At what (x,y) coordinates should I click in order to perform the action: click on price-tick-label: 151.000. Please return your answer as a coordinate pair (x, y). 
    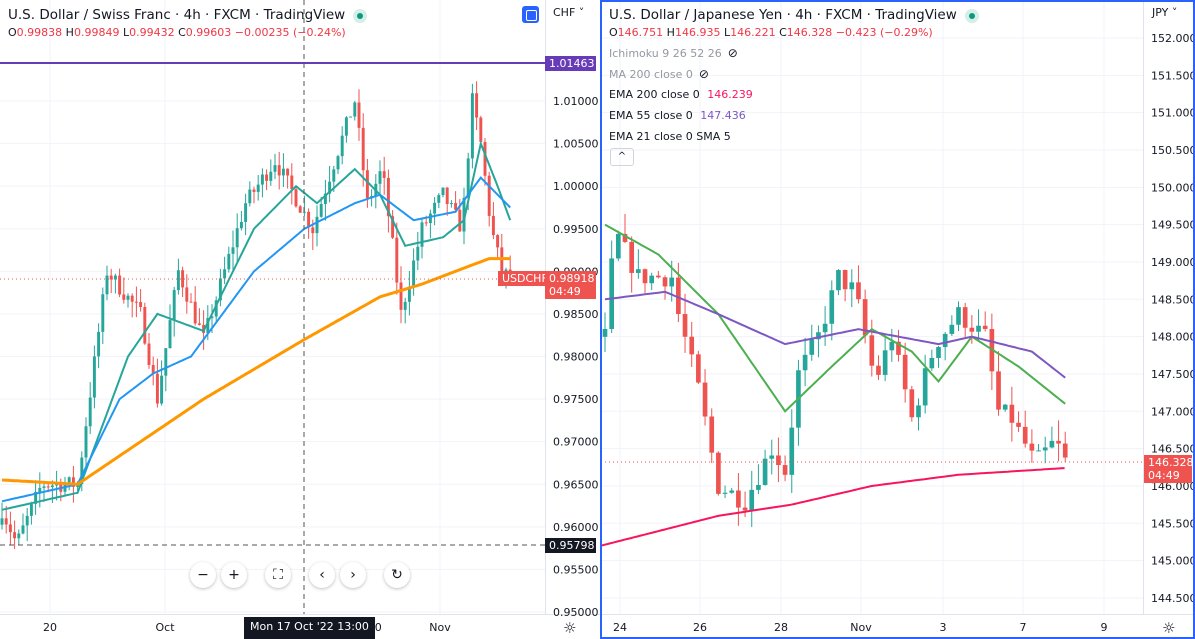
    Looking at the image, I should click on (1173, 113).